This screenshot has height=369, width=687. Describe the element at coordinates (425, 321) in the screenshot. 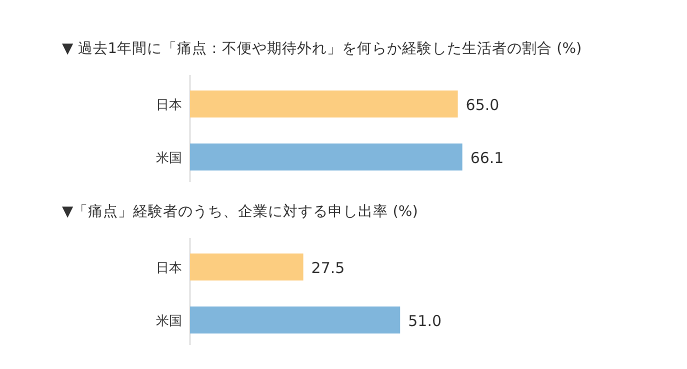

I see `data-label: 51.0` at that location.